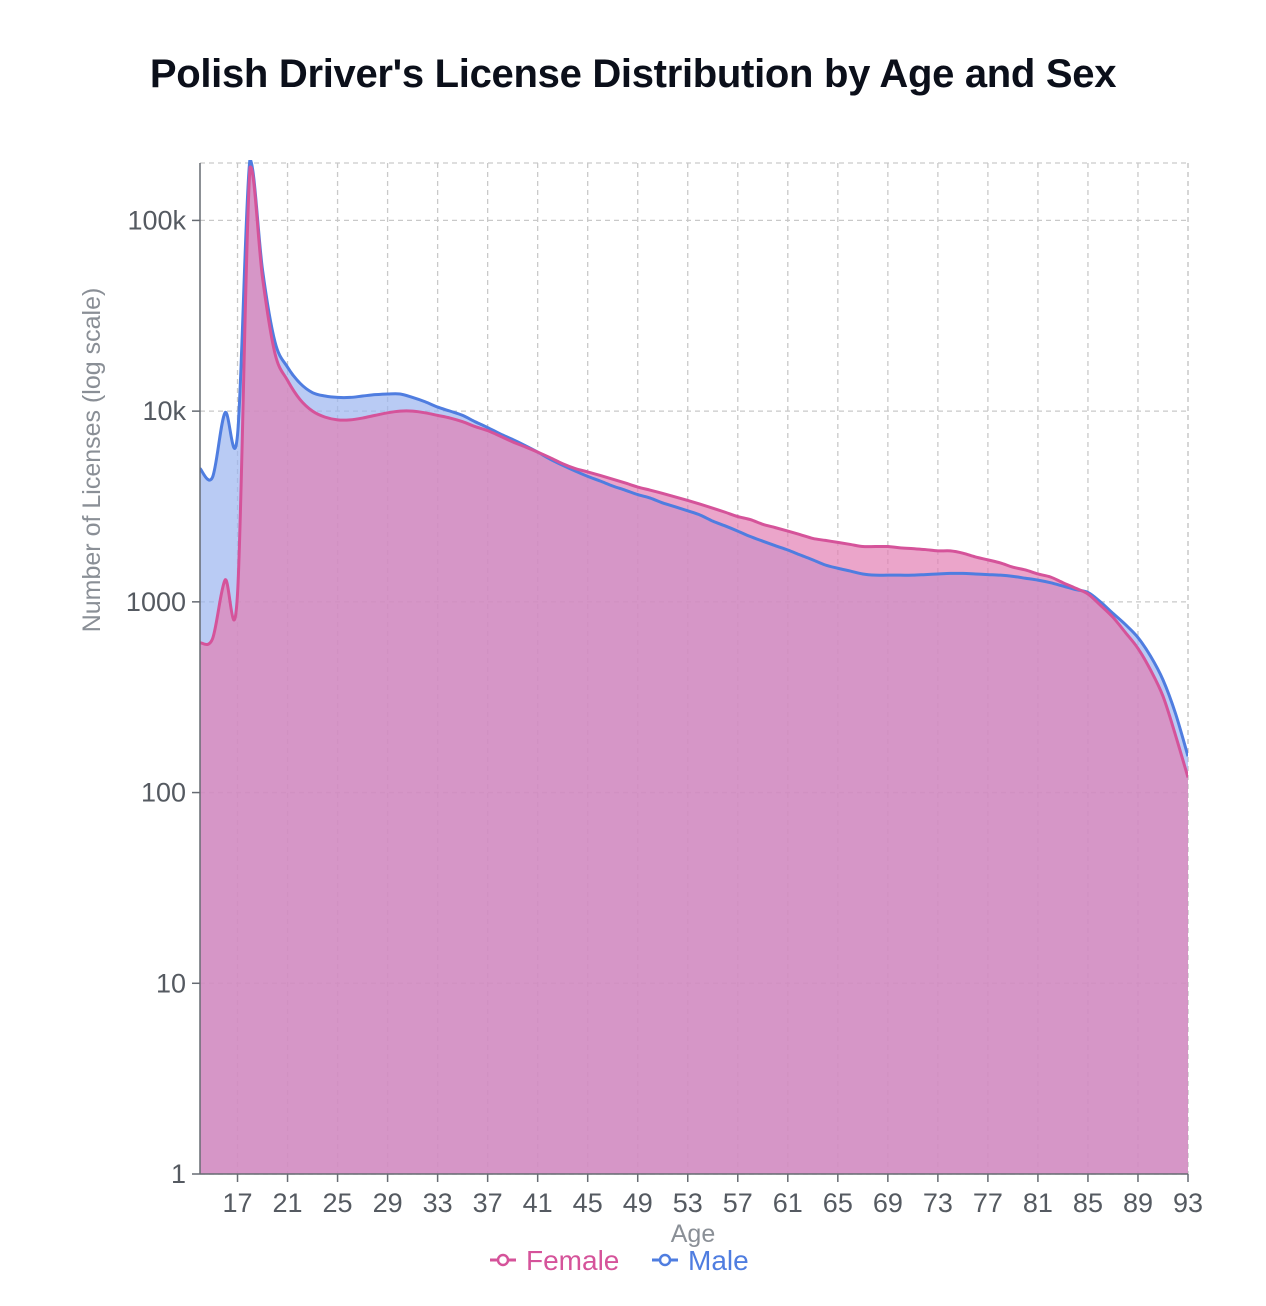  What do you see at coordinates (938, 1203) in the screenshot?
I see `x-tick-label: 73` at bounding box center [938, 1203].